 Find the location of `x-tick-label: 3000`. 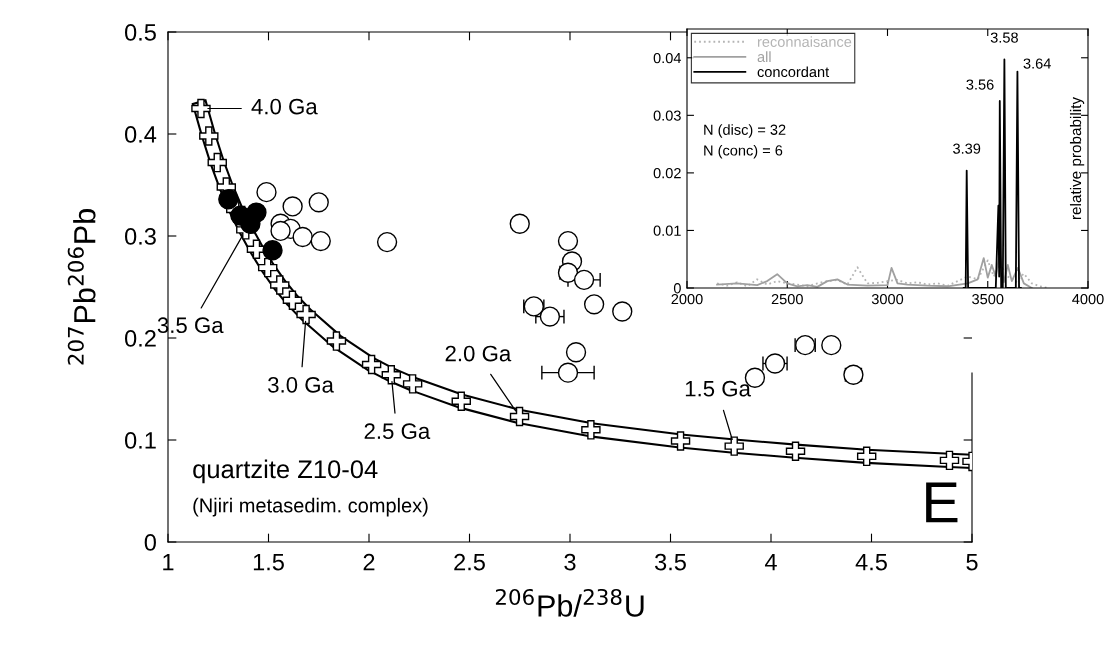

x-tick-label: 3000 is located at coordinates (887, 299).